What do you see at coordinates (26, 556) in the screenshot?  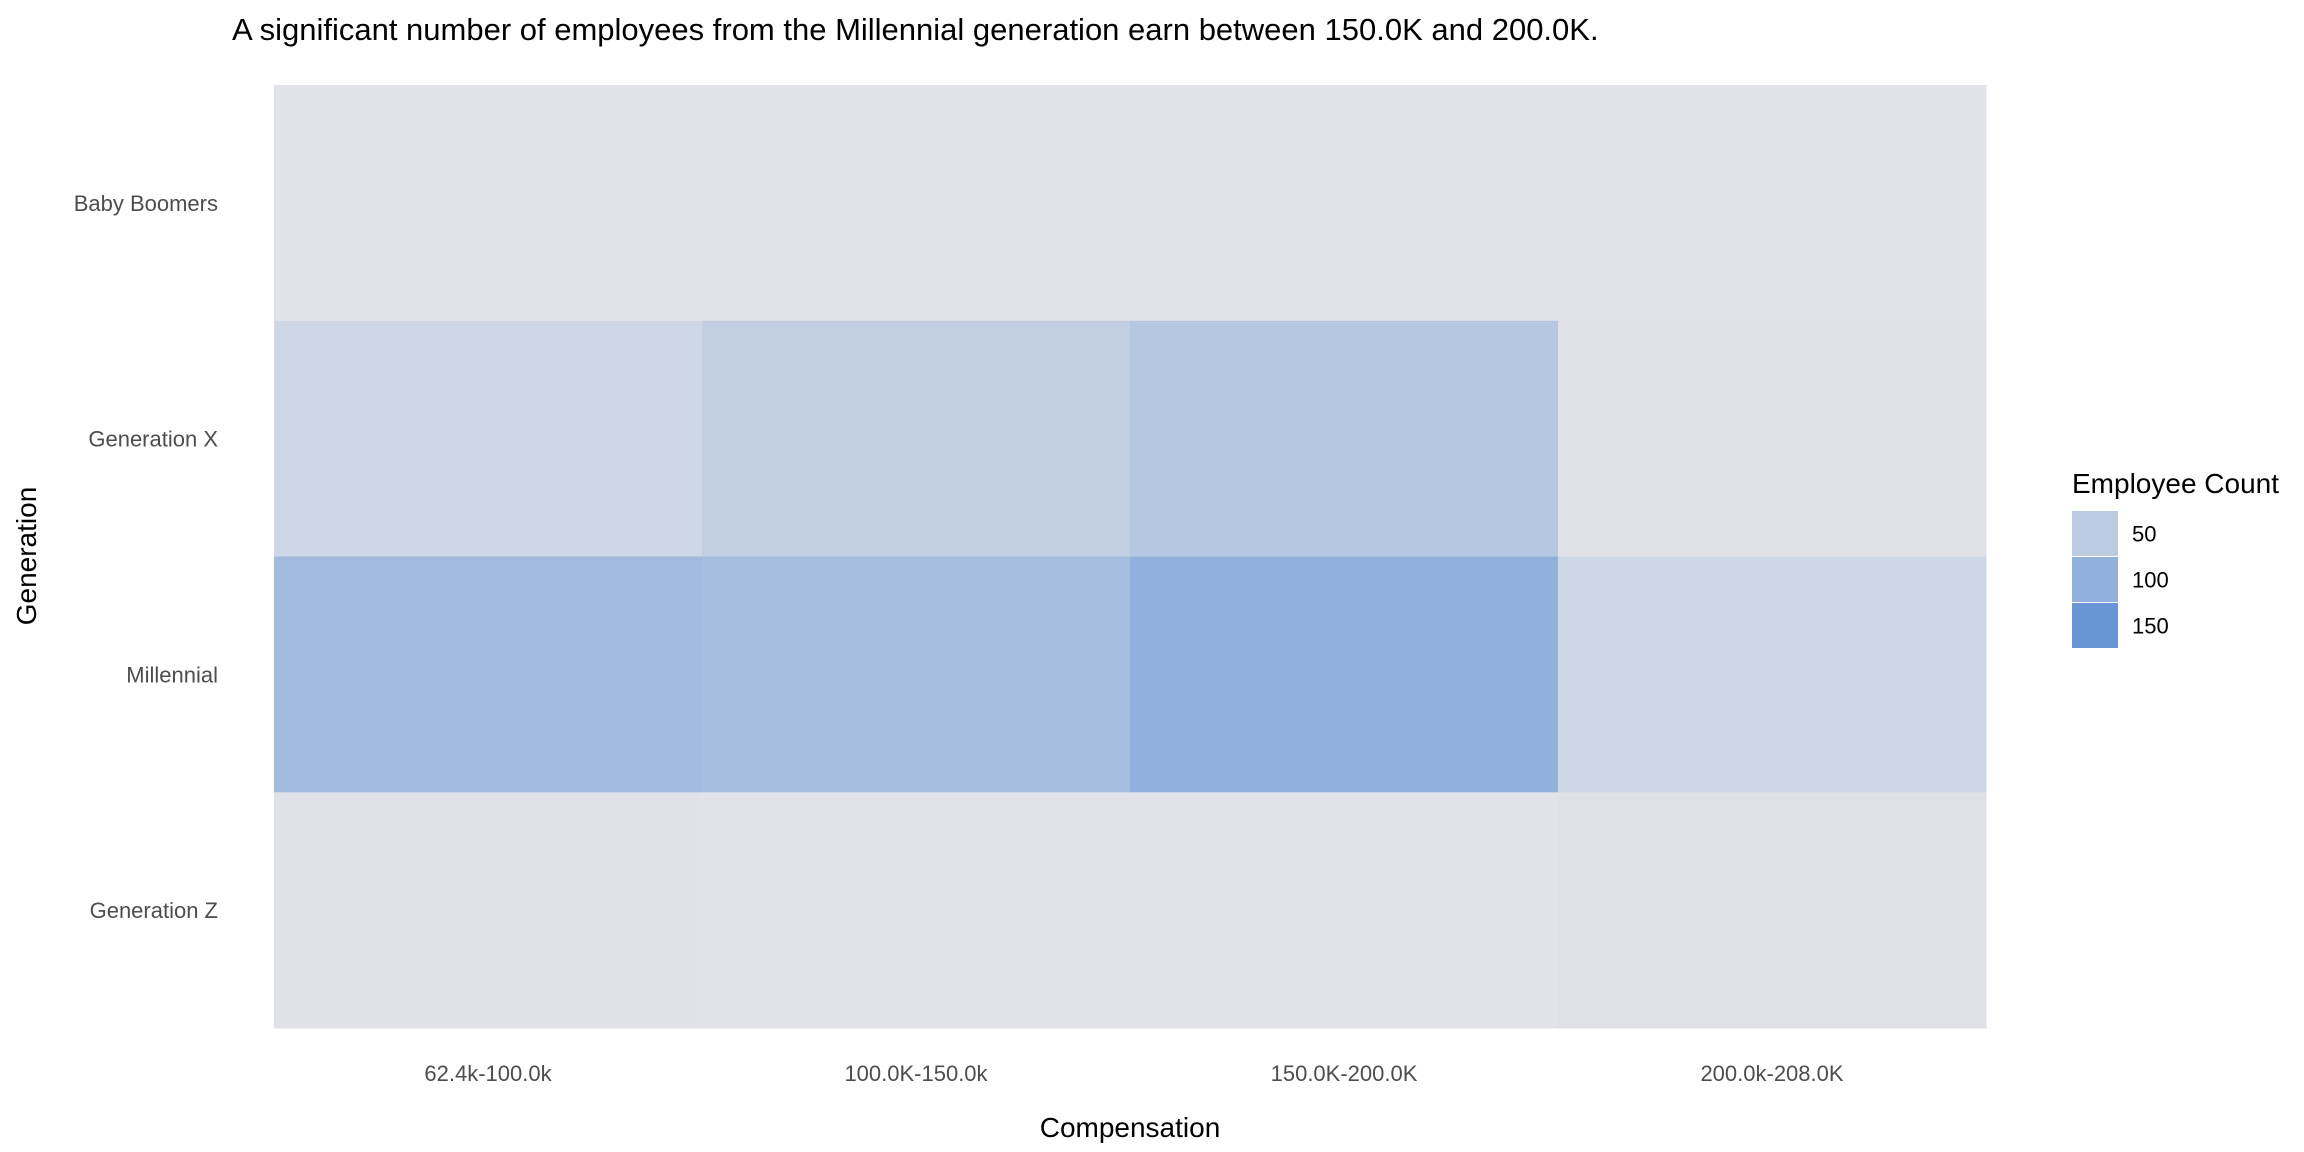 I see `y-axis-title: Generation` at bounding box center [26, 556].